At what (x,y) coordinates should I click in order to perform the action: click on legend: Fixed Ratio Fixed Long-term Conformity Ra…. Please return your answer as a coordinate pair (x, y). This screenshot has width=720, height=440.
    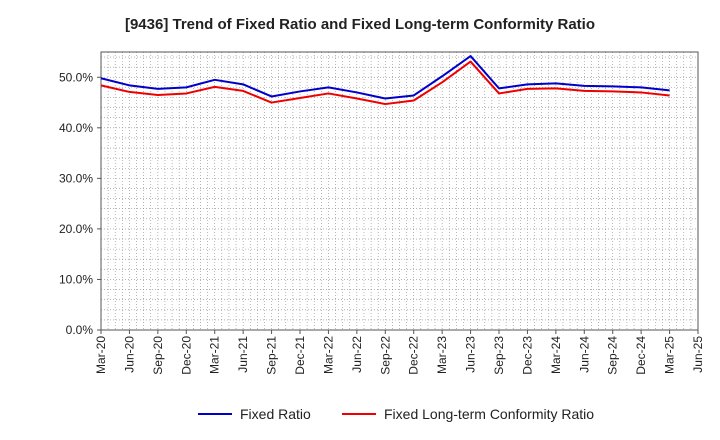
    Looking at the image, I should click on (396, 414).